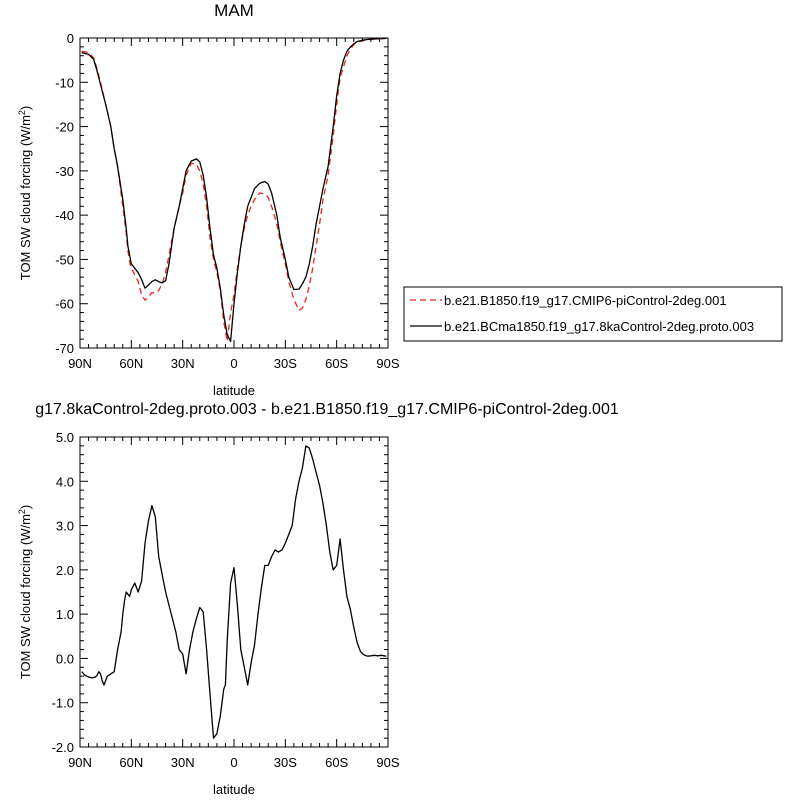 The width and height of the screenshot is (800, 800). Describe the element at coordinates (65, 658) in the screenshot. I see `y-tick-label: 0.0` at that location.